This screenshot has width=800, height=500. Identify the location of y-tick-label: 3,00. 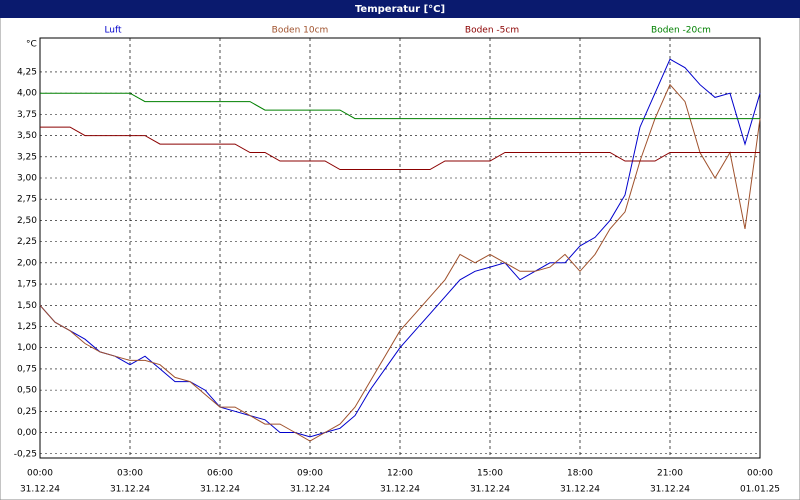
(27, 179).